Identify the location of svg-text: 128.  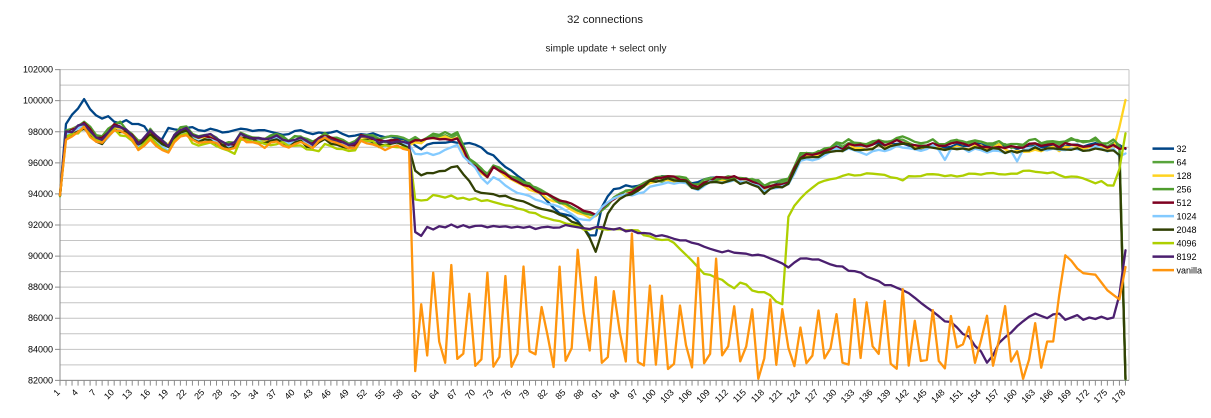
(1184, 176).